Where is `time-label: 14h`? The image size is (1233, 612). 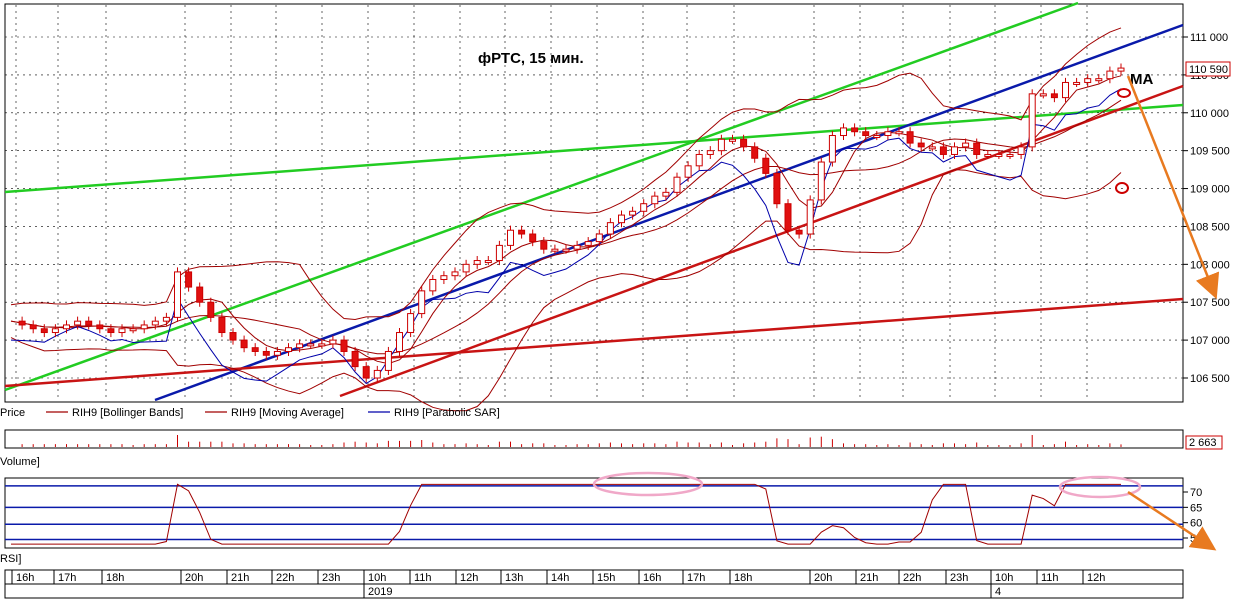 time-label: 14h is located at coordinates (560, 578).